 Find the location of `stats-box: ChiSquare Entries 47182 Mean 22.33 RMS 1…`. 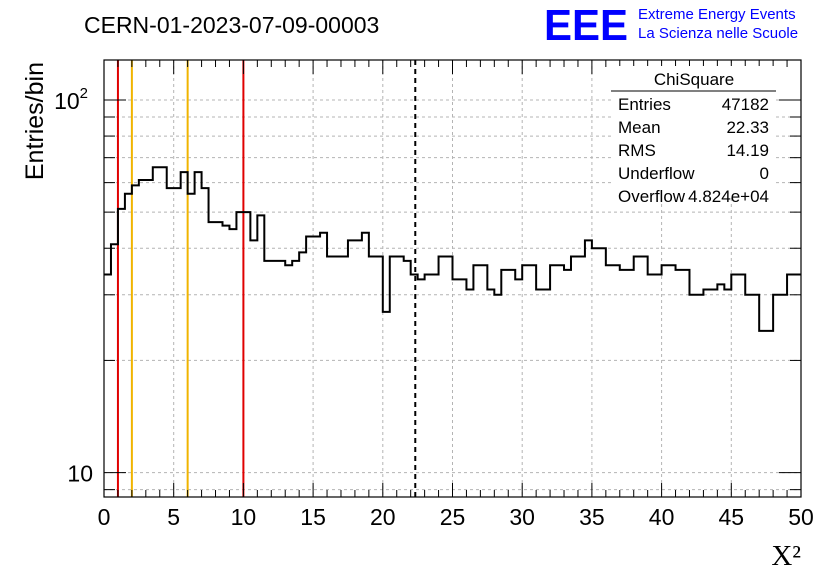

stats-box: ChiSquare Entries 47182 Mean 22.33 RMS 1… is located at coordinates (693, 136).